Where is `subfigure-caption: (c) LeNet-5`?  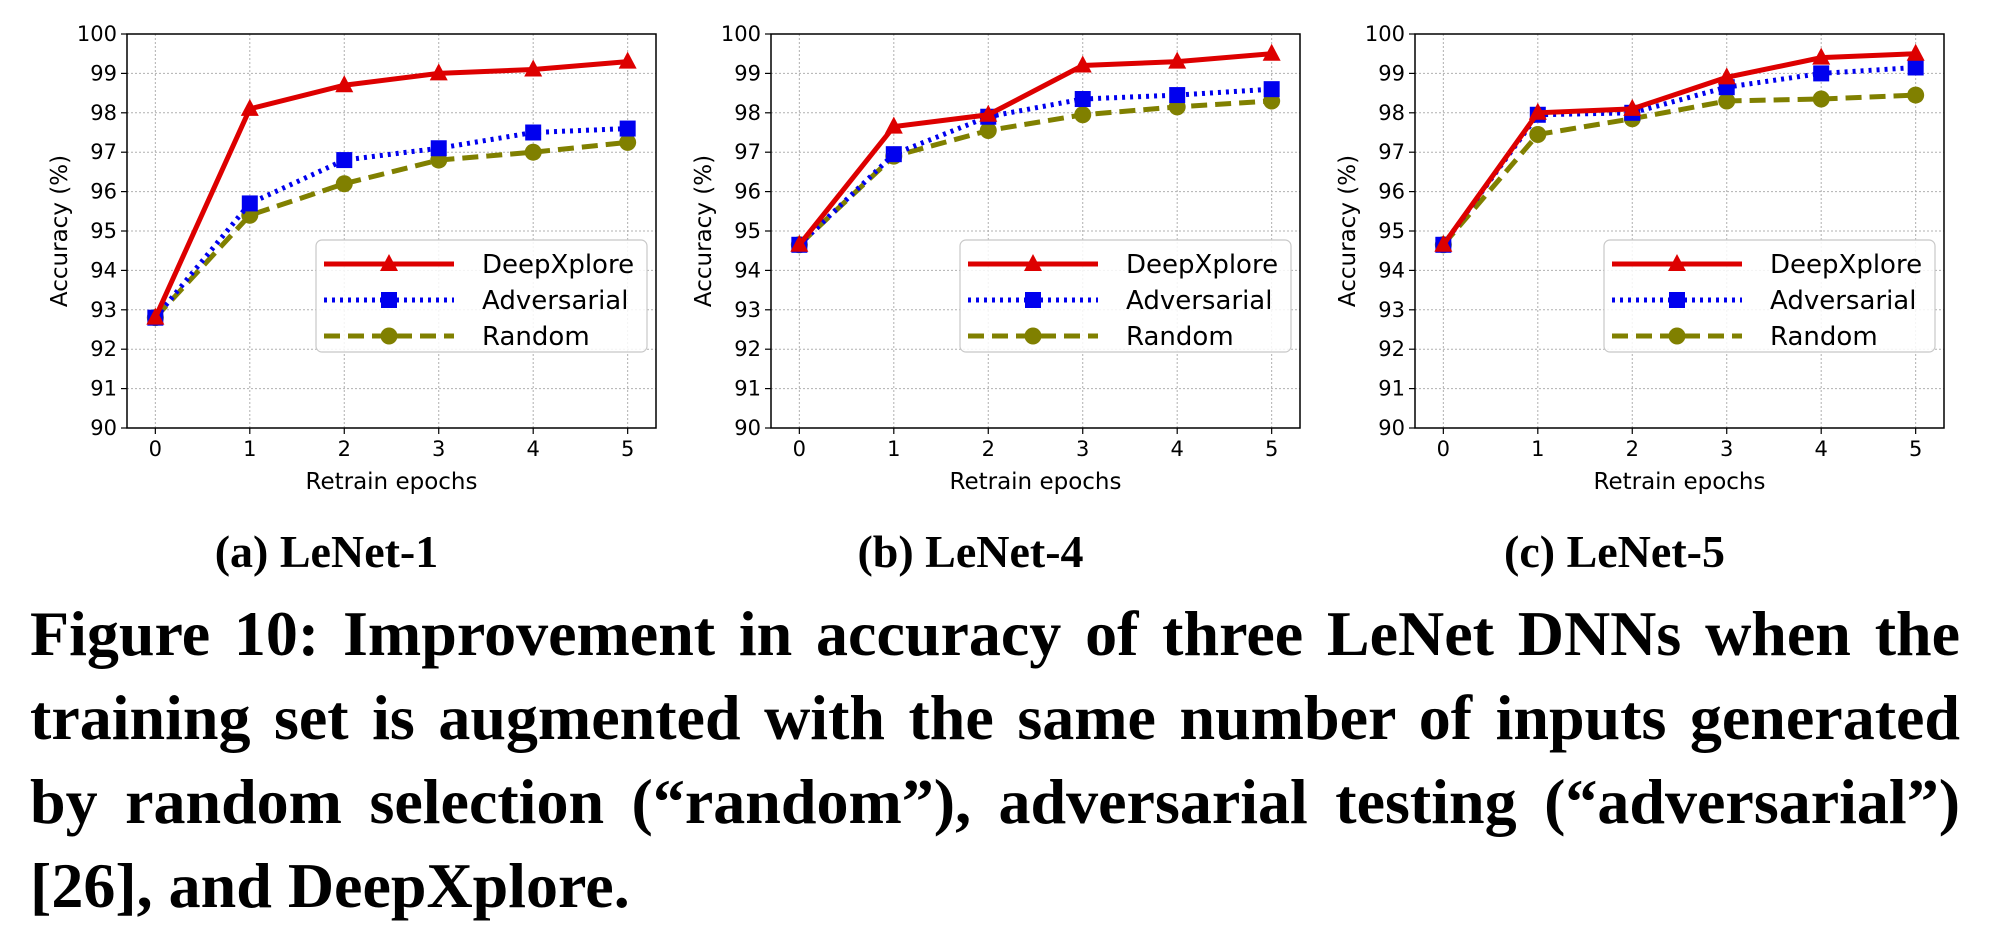
subfigure-caption: (c) LeNet-5 is located at coordinates (1614, 551).